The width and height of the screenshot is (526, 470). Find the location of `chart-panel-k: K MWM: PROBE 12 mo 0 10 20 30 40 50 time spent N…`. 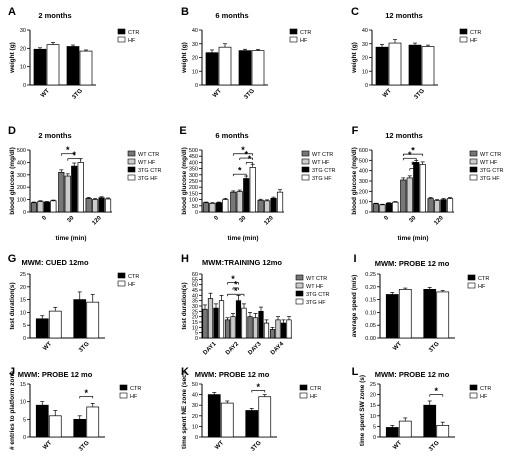

chart-panel-k: K MWM: PROBE 12 mo 0 10 20 30 40 50 time spent N… is located at coordinates (251, 409).